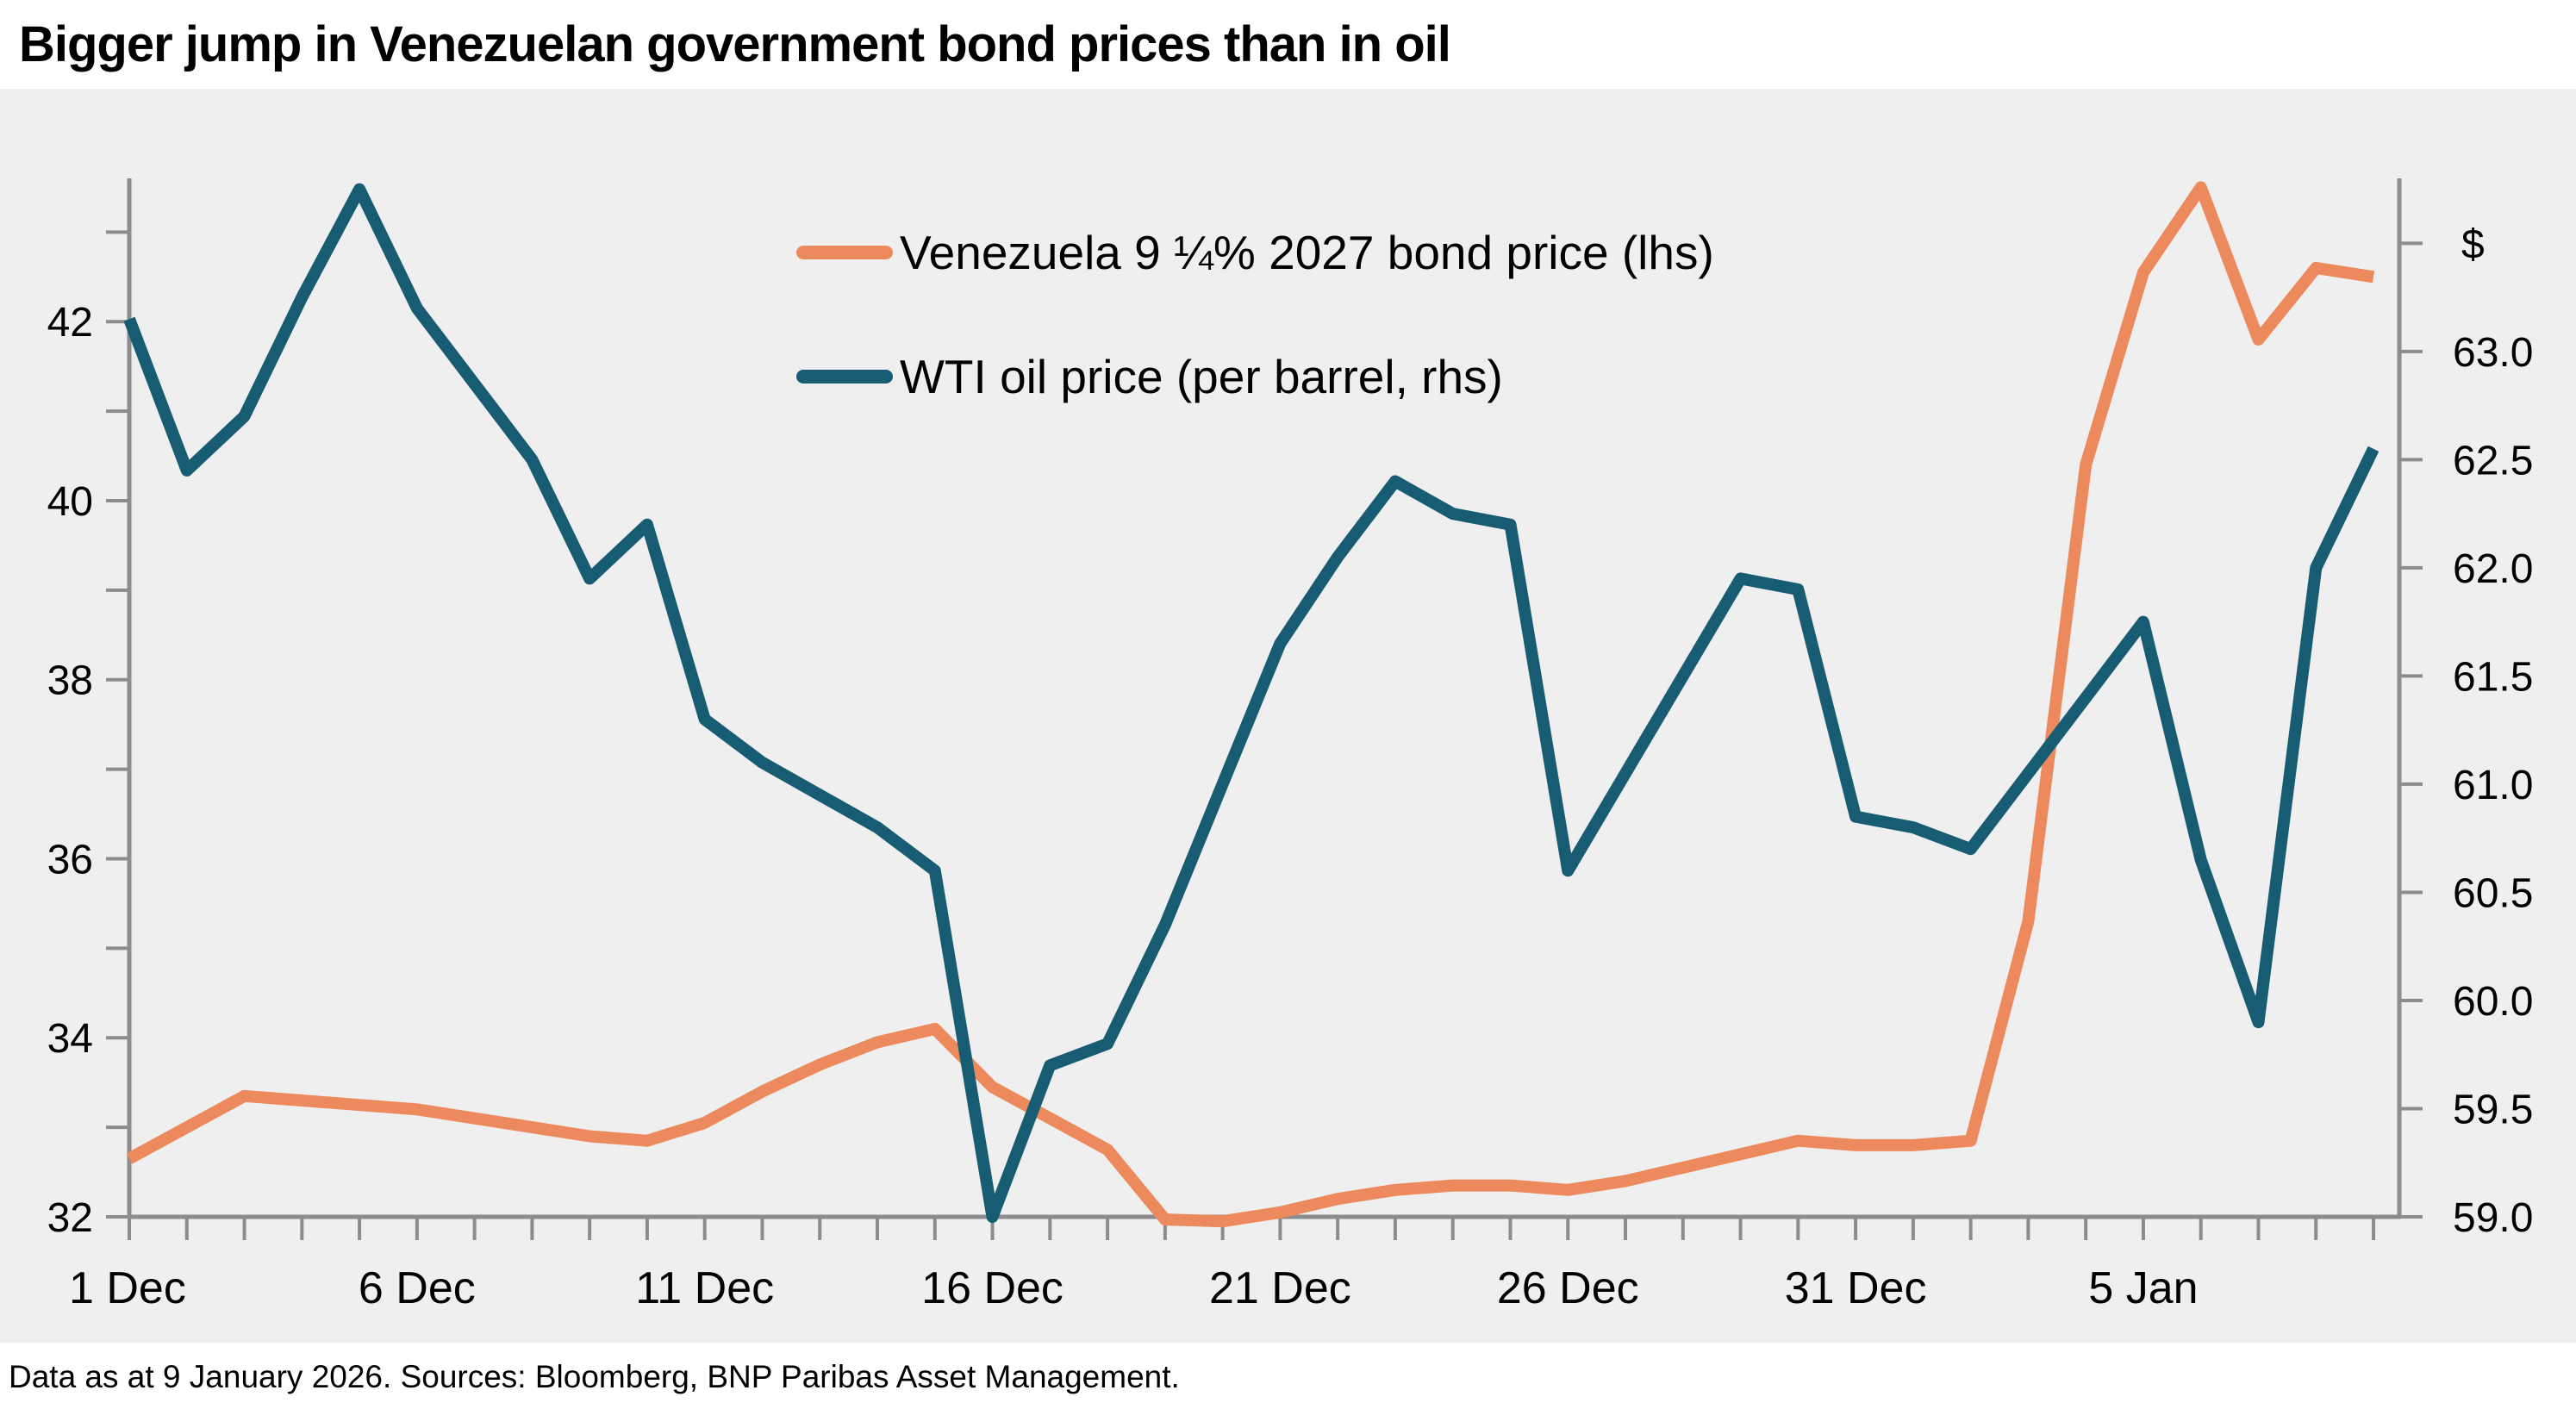  I want to click on x-axis-tick-label: 21 Dec, so click(1280, 1288).